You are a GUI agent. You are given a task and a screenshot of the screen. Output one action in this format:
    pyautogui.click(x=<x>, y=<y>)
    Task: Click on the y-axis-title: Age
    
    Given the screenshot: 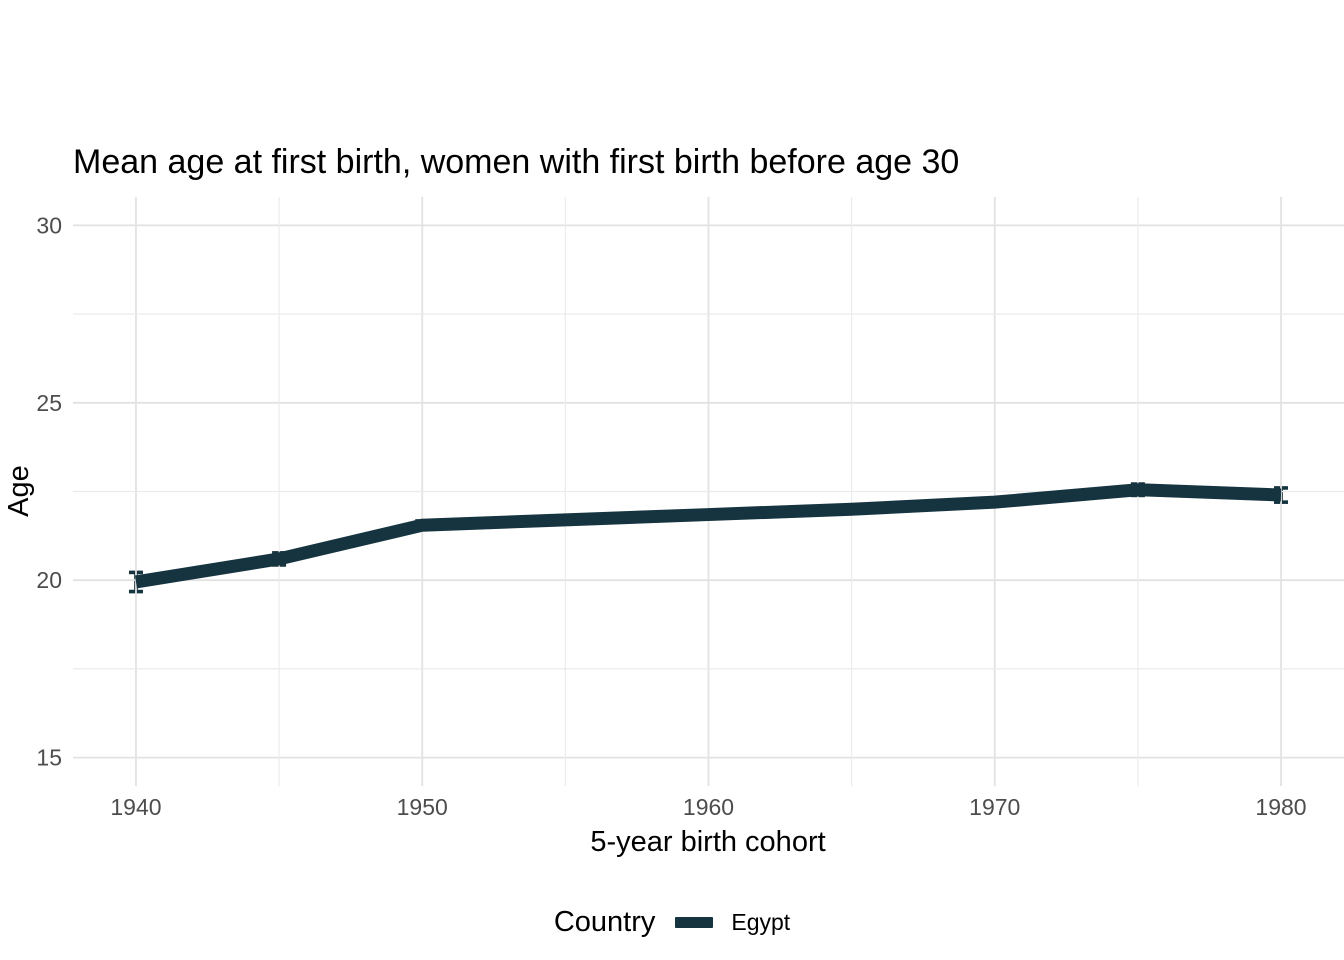 What is the action you would take?
    pyautogui.click(x=19, y=491)
    